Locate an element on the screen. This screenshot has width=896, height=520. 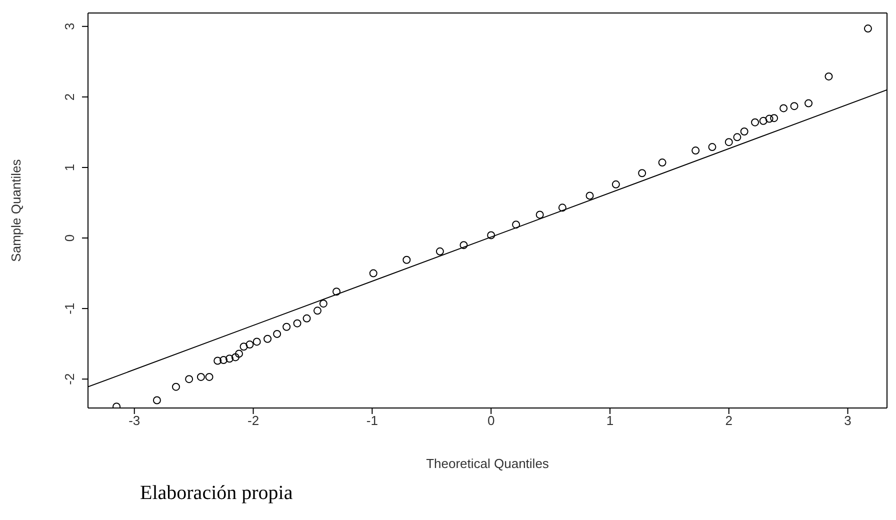
y-tick-label: -2 is located at coordinates (69, 379).